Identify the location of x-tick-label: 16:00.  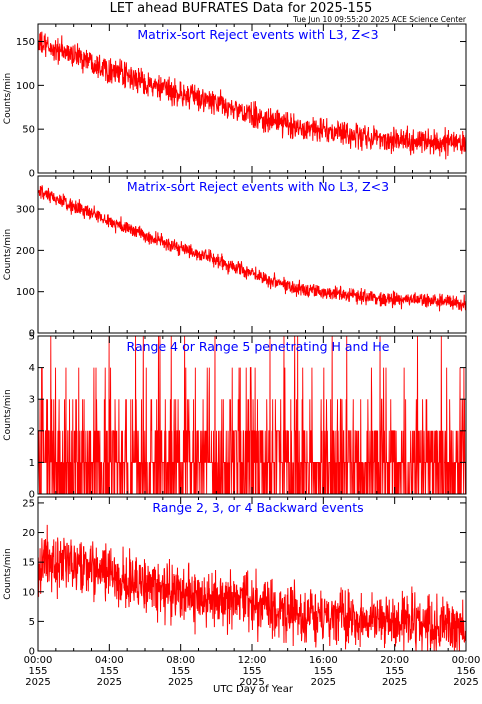
(323, 660).